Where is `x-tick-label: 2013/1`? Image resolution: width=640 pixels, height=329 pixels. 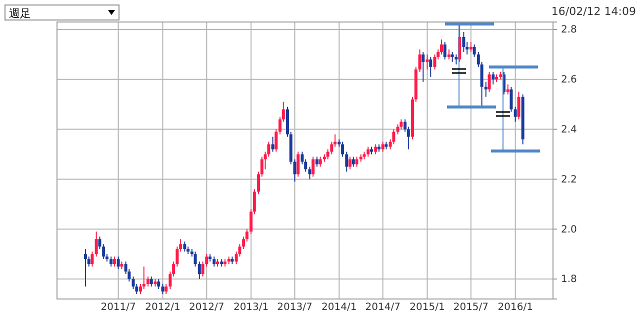 x-tick-label: 2013/1 is located at coordinates (251, 308).